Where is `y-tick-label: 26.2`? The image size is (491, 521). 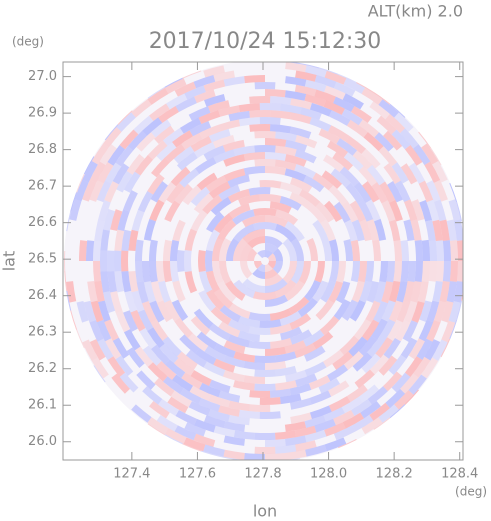
y-tick-label: 26.2 is located at coordinates (42, 368).